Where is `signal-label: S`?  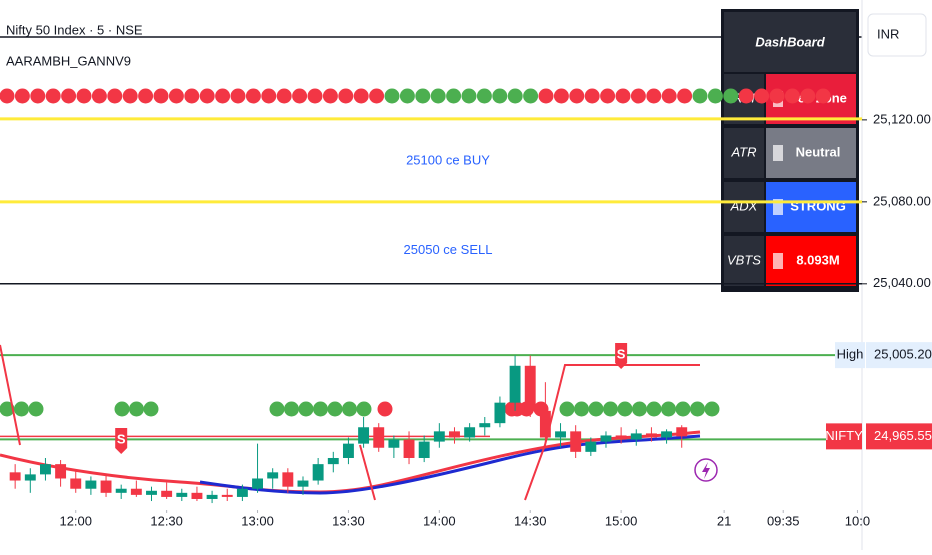 signal-label: S is located at coordinates (621, 353).